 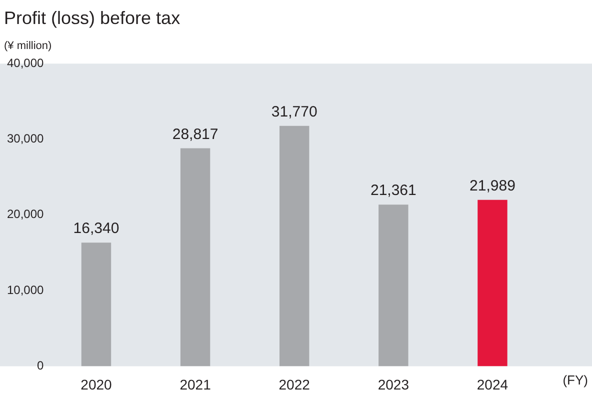 What do you see at coordinates (195, 134) in the screenshot?
I see `data-label: 28,817` at bounding box center [195, 134].